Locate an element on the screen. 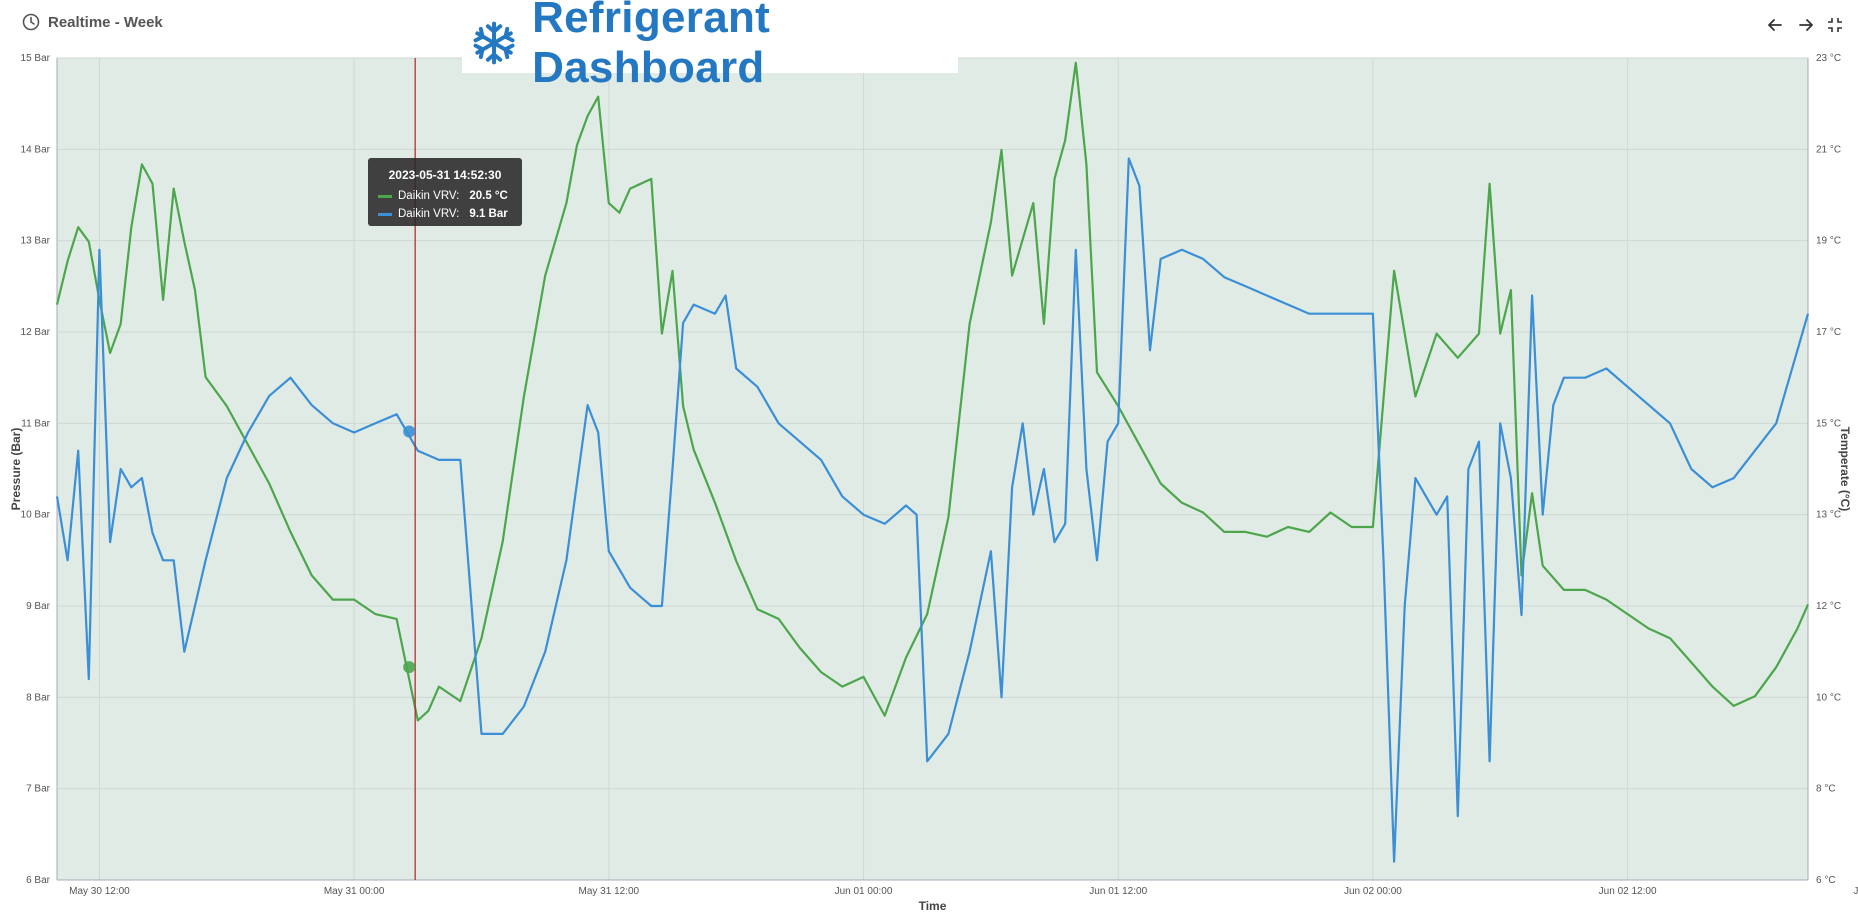  top-bar: Realtime - Week is located at coordinates (929, 25).